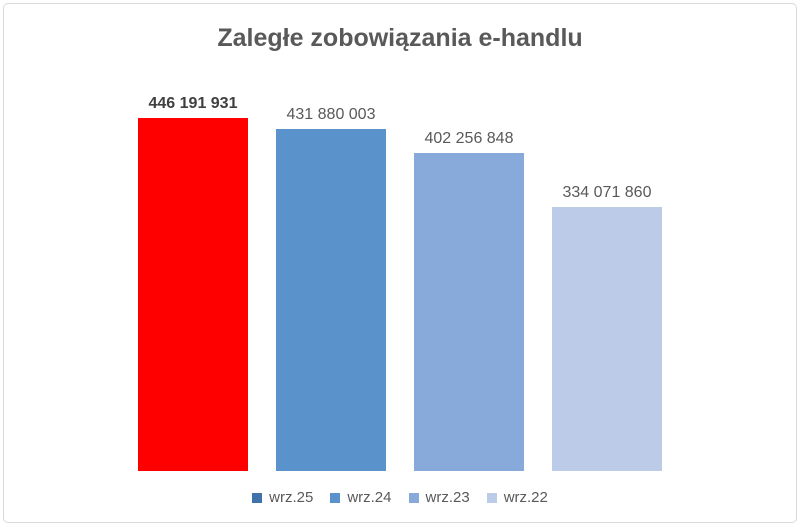 The height and width of the screenshot is (526, 800). What do you see at coordinates (447, 497) in the screenshot?
I see `legend-label: wrz.23` at bounding box center [447, 497].